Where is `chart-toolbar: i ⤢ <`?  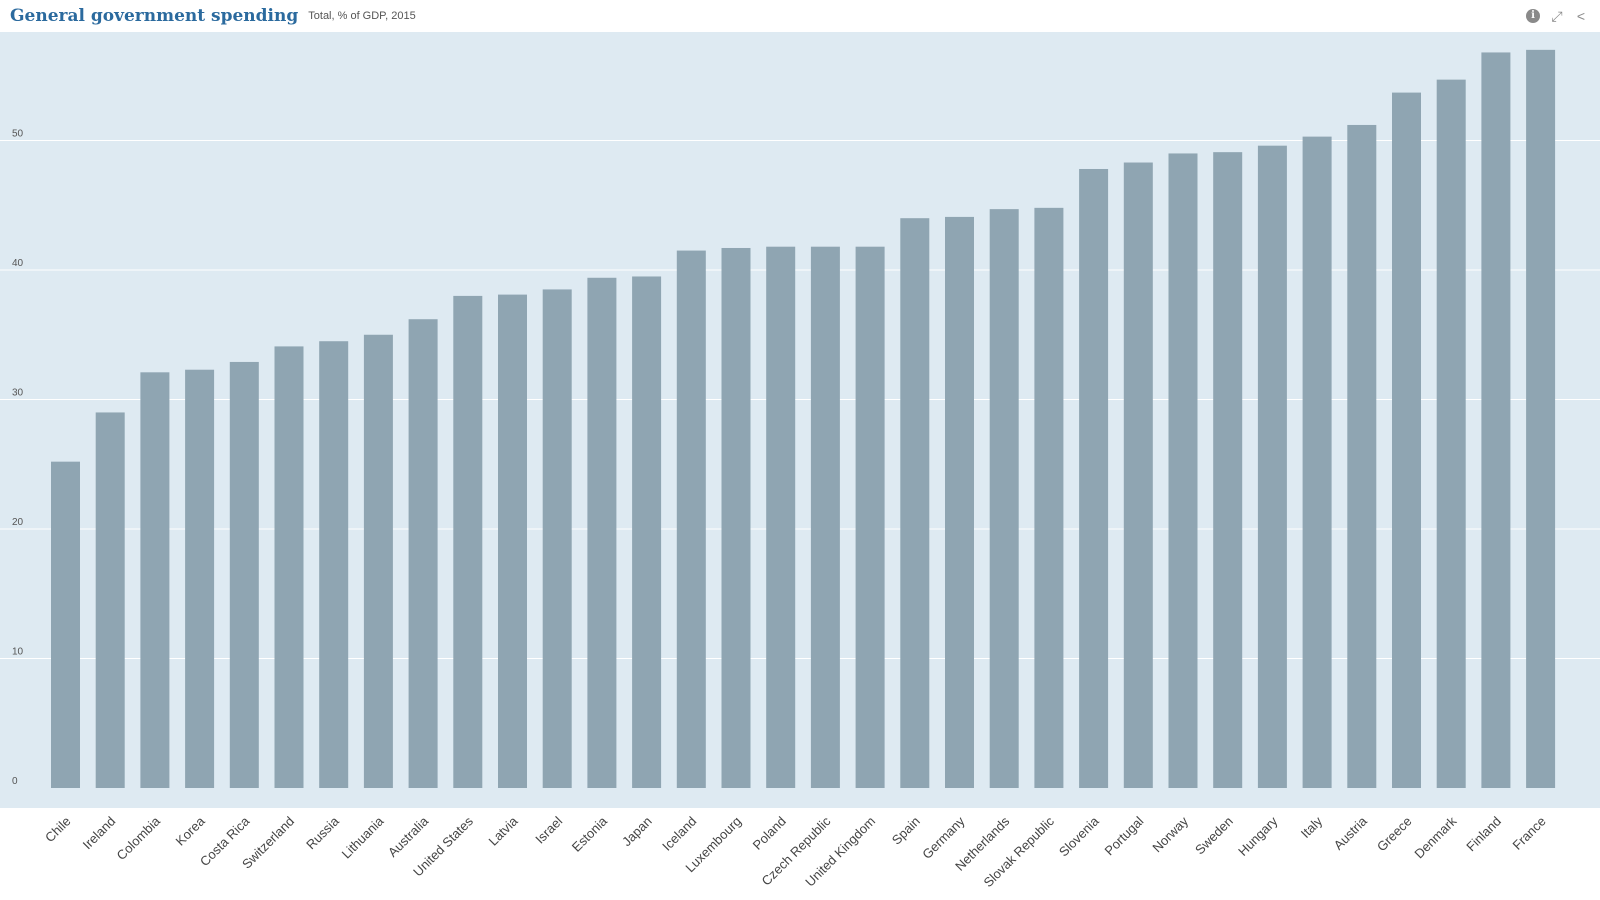 chart-toolbar: i ⤢ < is located at coordinates (1557, 16).